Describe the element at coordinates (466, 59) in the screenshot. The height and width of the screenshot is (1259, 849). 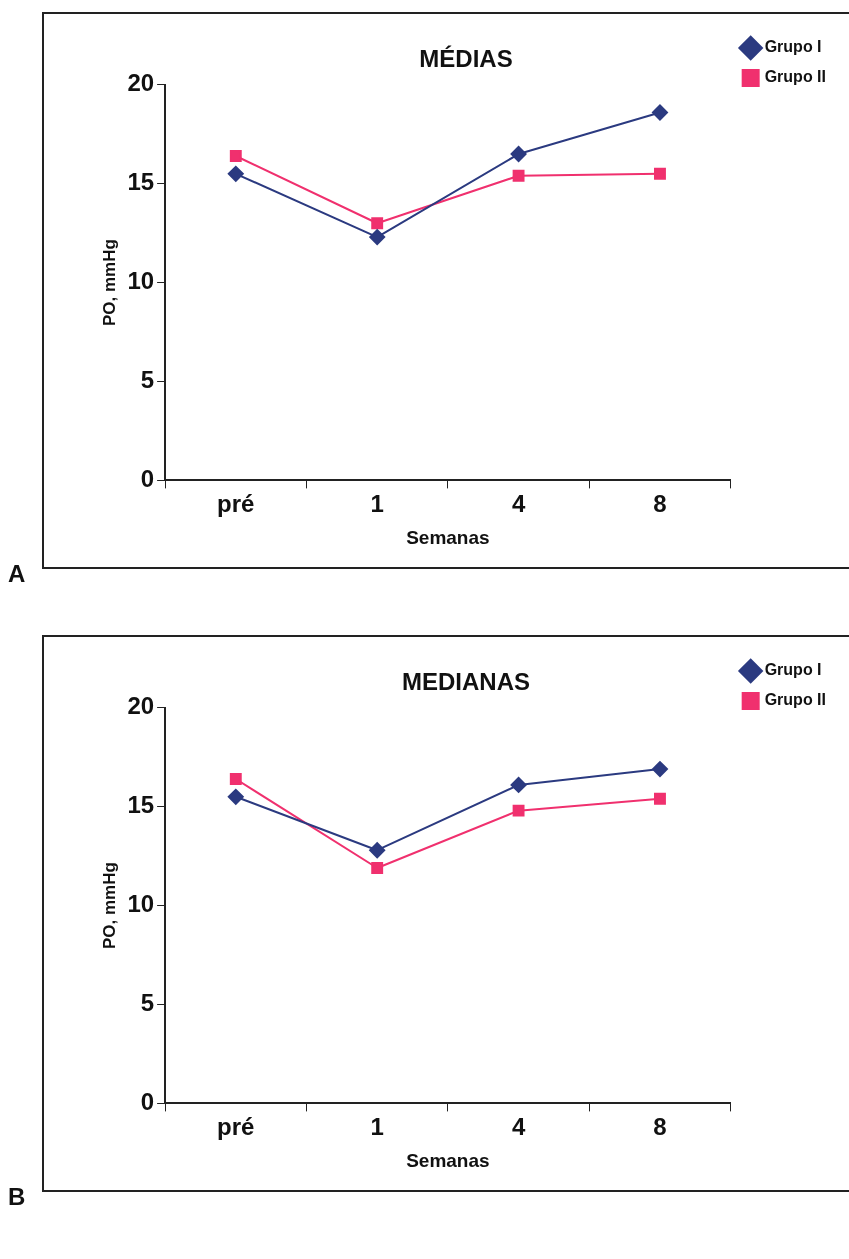
I see `chart-title: MÉDIAS` at that location.